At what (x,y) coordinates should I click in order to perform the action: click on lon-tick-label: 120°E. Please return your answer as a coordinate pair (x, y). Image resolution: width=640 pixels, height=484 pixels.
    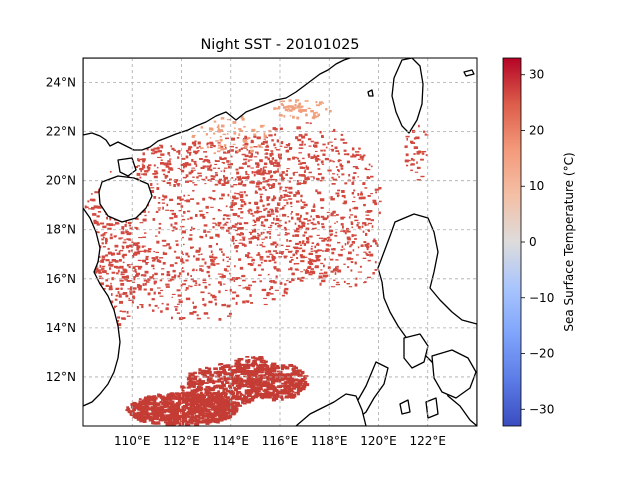
    Looking at the image, I should click on (378, 441).